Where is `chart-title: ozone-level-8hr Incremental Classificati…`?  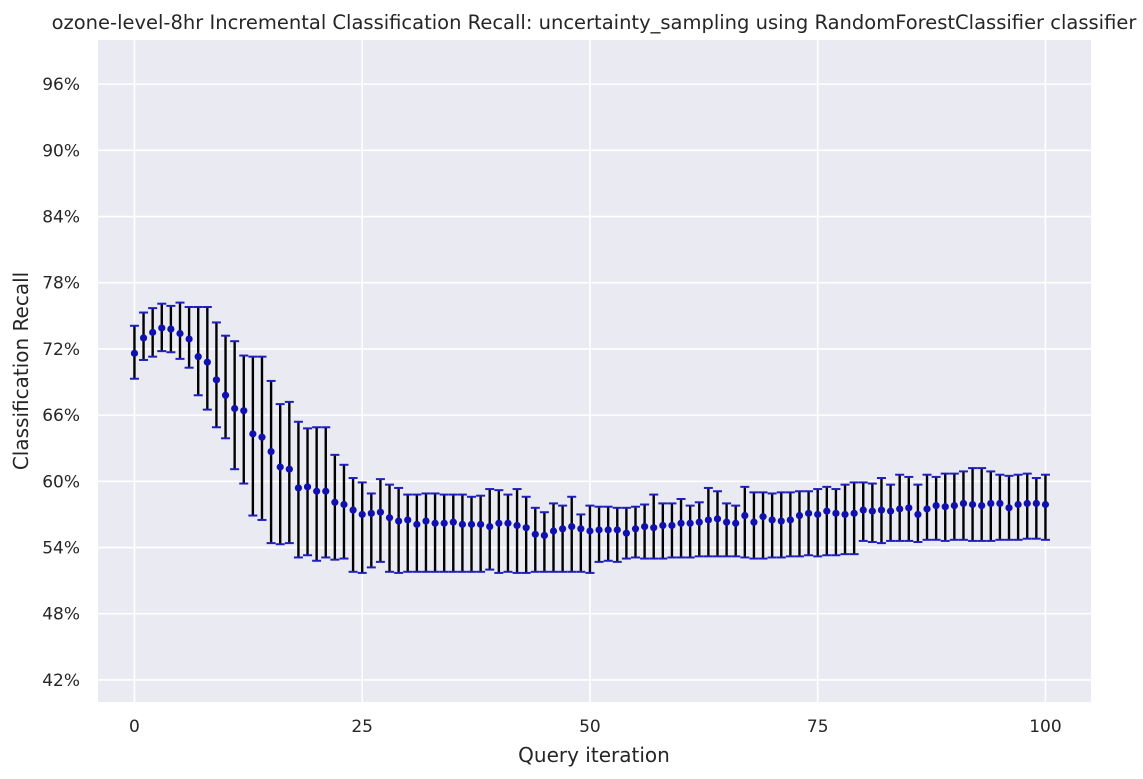 chart-title: ozone-level-8hr Incremental Classificati… is located at coordinates (595, 22).